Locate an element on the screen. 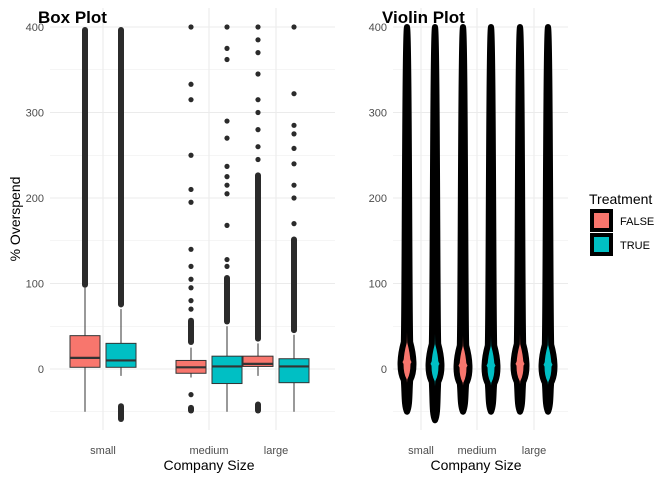  legend-title: Treatment is located at coordinates (620, 199).